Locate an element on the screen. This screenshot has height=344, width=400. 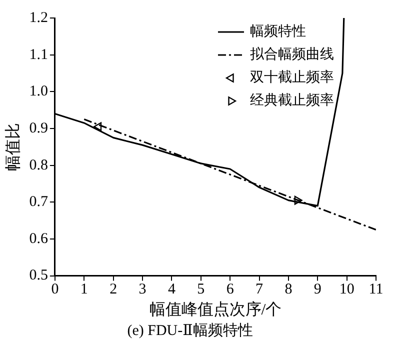
y-tick-label: 0.6 is located at coordinates (38, 238).